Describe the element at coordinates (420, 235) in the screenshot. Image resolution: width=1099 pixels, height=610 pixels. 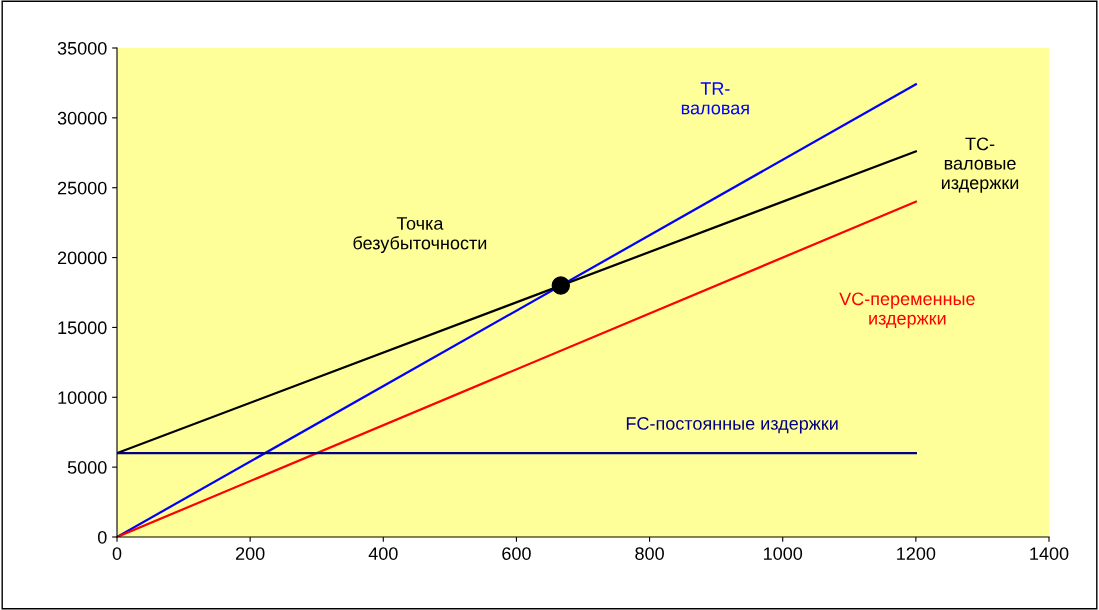
I see `annotation: Точка безубыточности` at that location.